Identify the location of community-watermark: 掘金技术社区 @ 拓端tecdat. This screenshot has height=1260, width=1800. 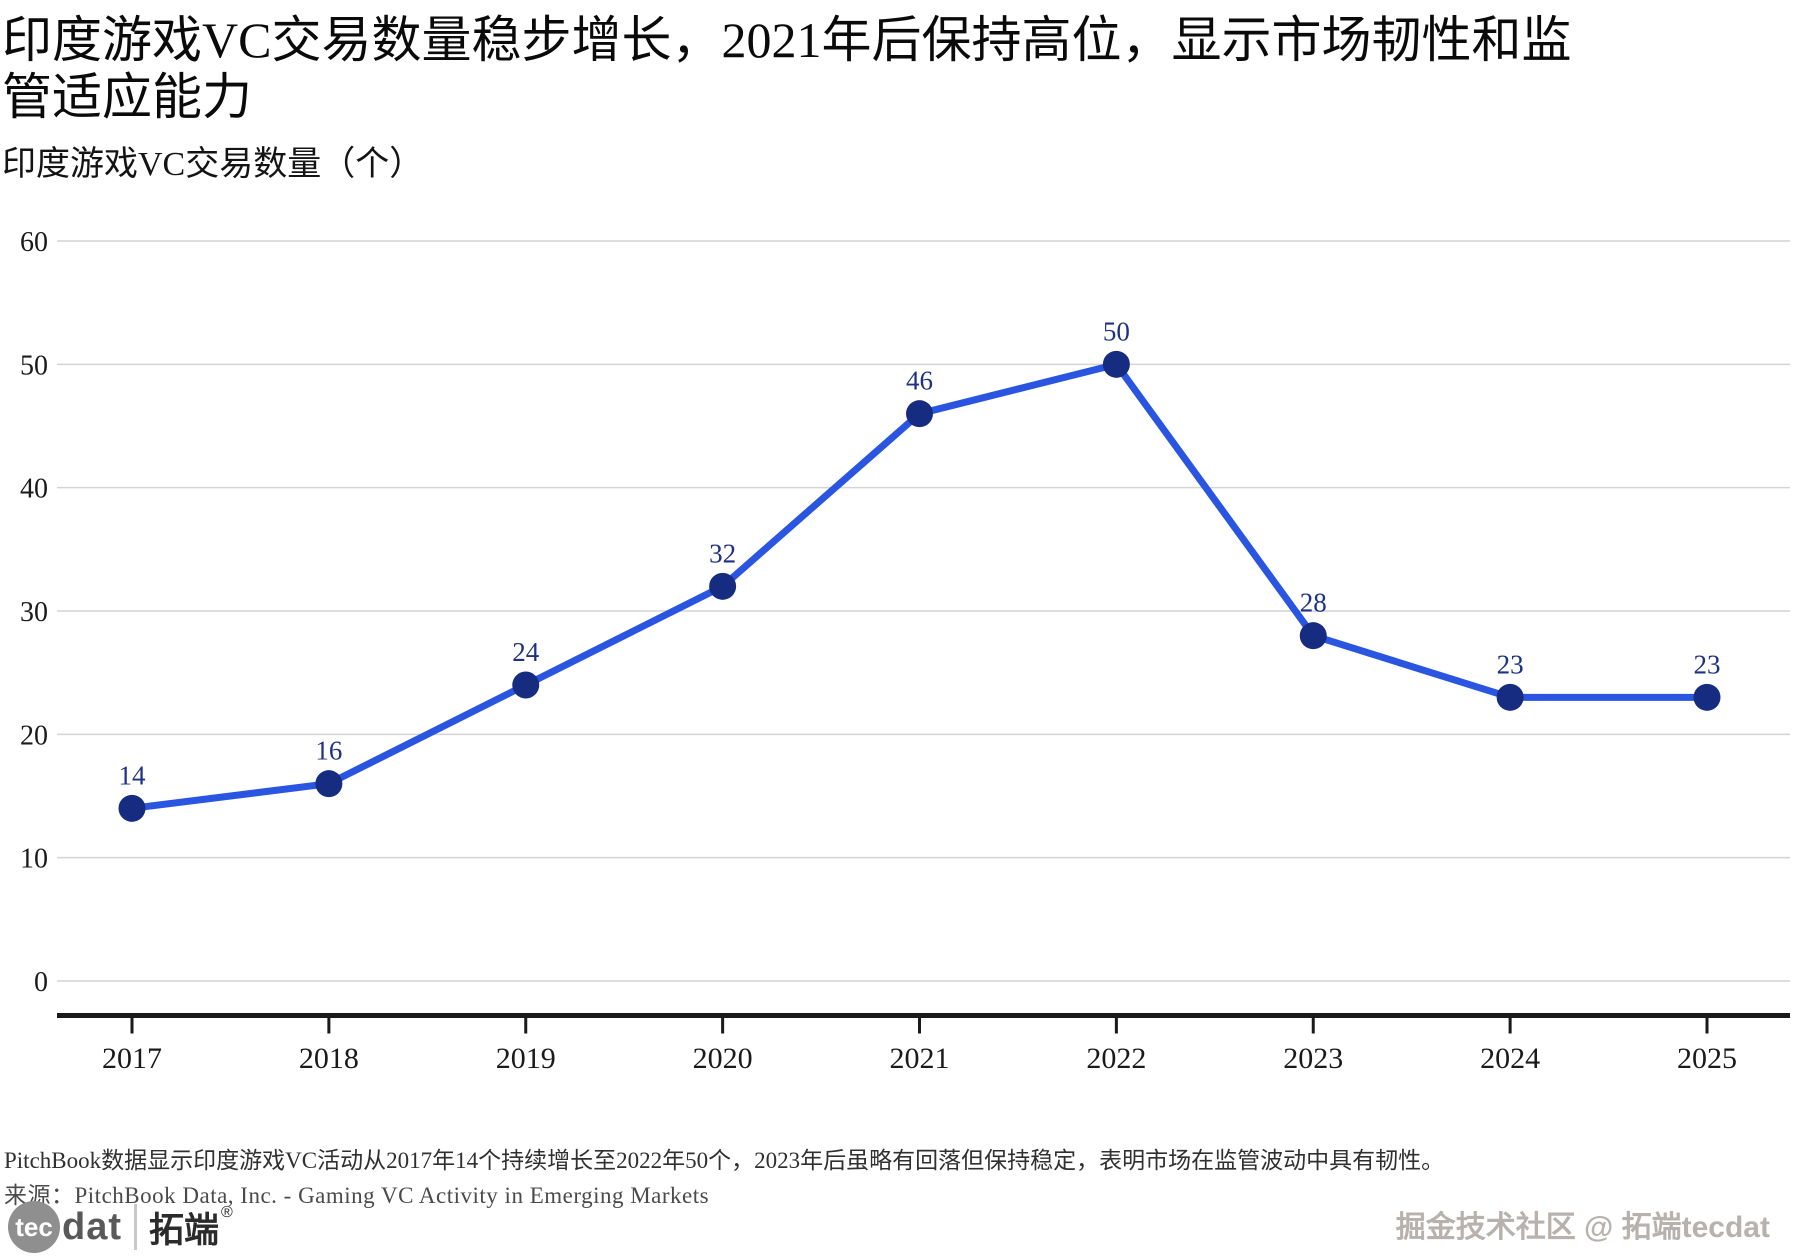
(1582, 1227).